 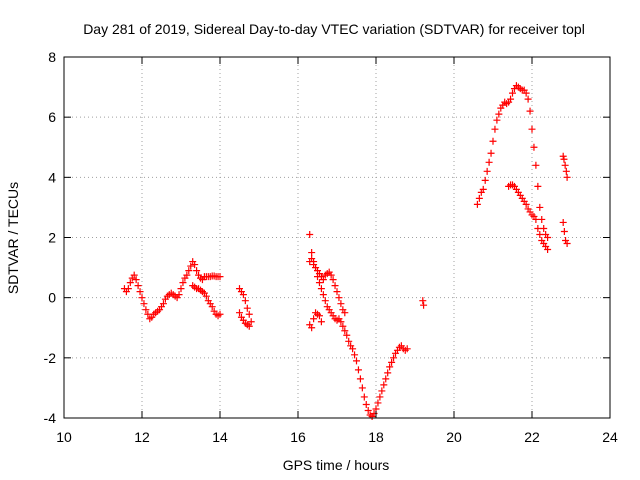 I want to click on x-tick-label: 14, so click(x=220, y=437).